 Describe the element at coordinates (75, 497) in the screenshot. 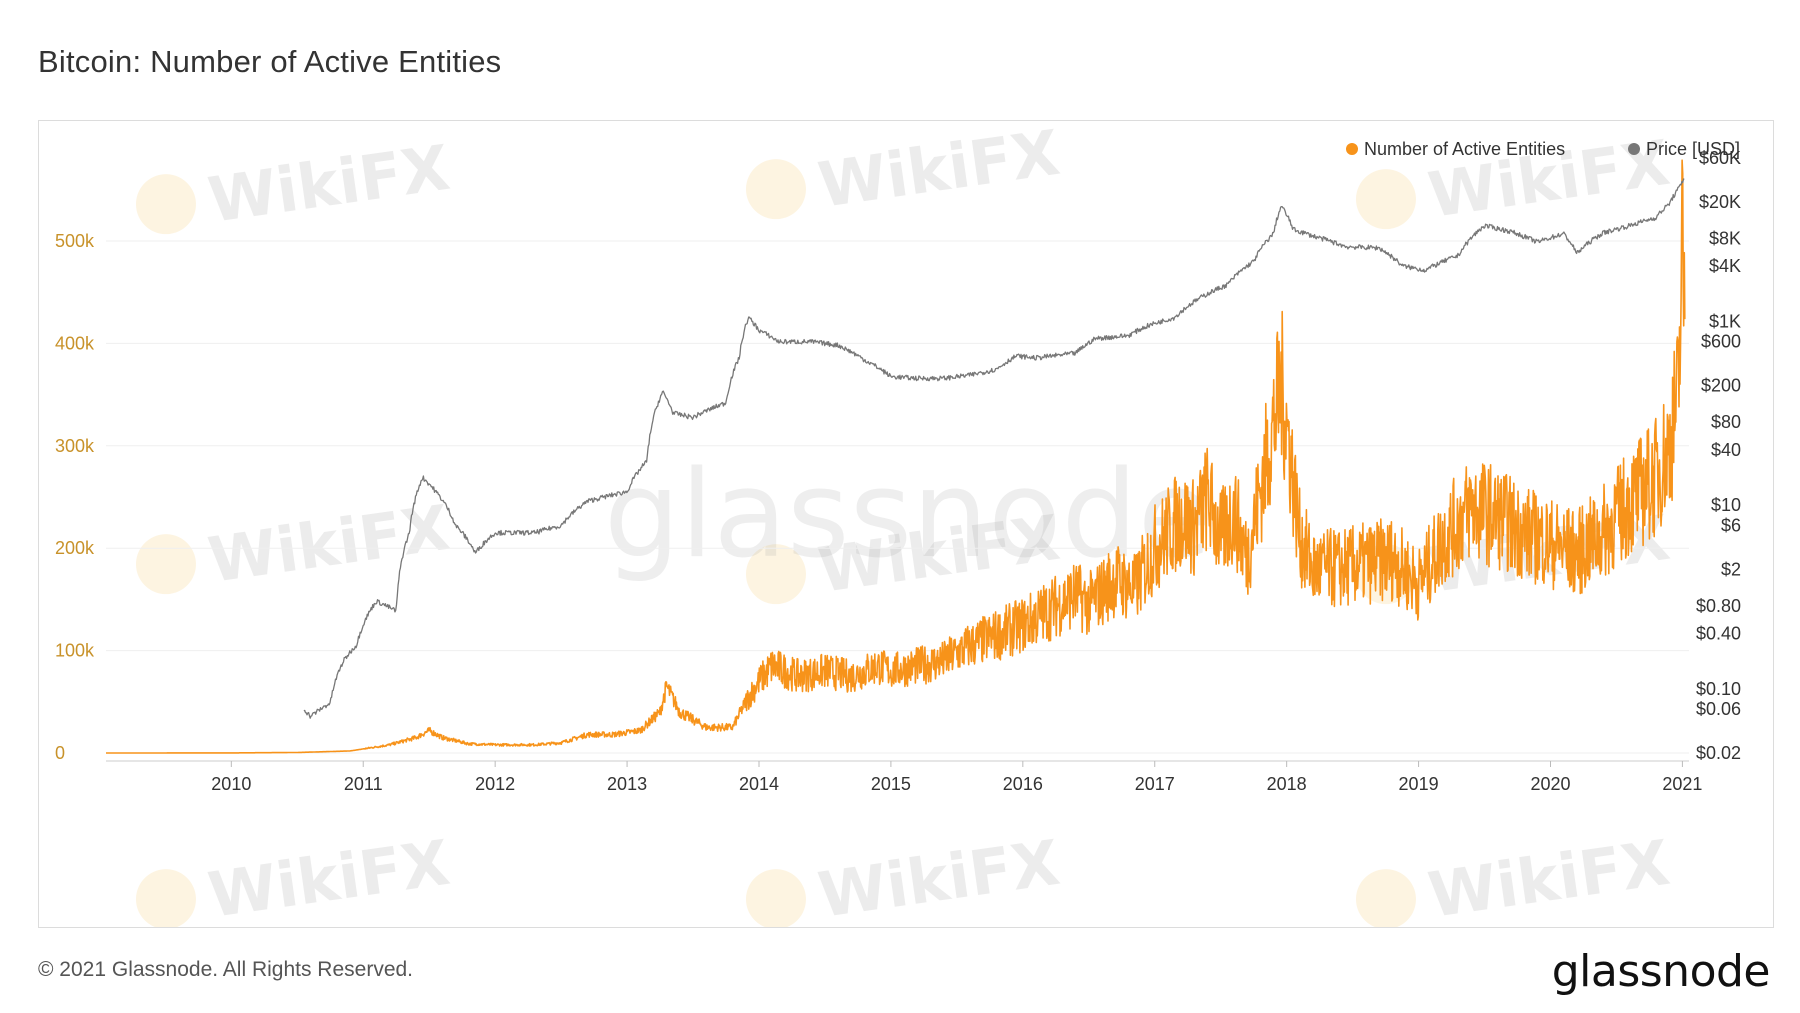

I see `left-axis: 0 100k 200k 300k 400k 500k` at that location.